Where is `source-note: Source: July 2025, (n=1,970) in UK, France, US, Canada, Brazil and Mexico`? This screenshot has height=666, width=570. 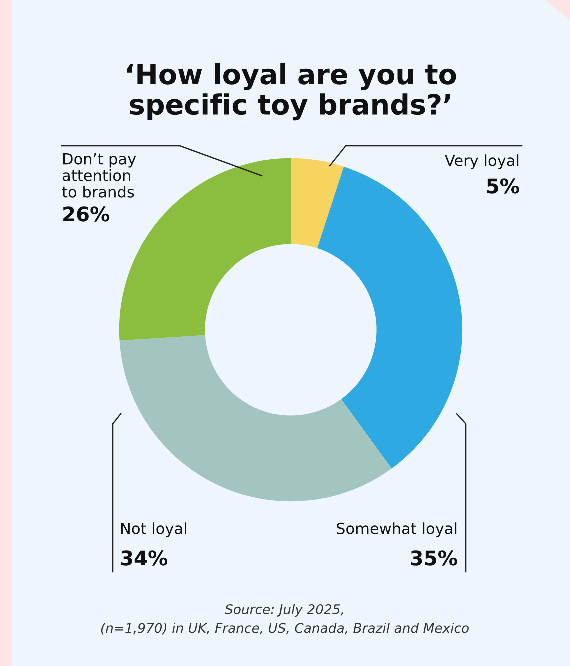 source-note: Source: July 2025, (n=1,970) in UK, France, US, Canada, Brazil and Mexico is located at coordinates (285, 619).